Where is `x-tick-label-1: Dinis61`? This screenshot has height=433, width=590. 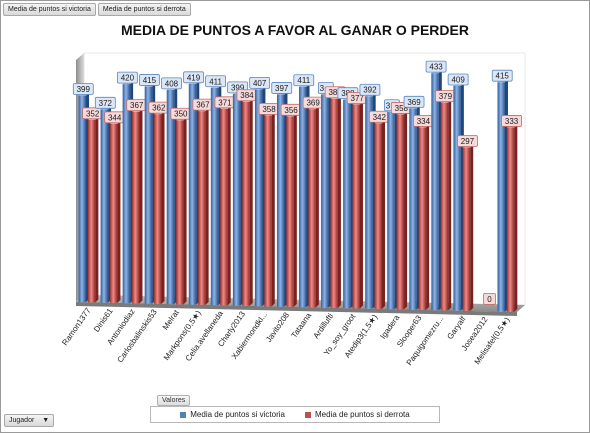 x-tick-label-1: Dinis61 is located at coordinates (103, 319).